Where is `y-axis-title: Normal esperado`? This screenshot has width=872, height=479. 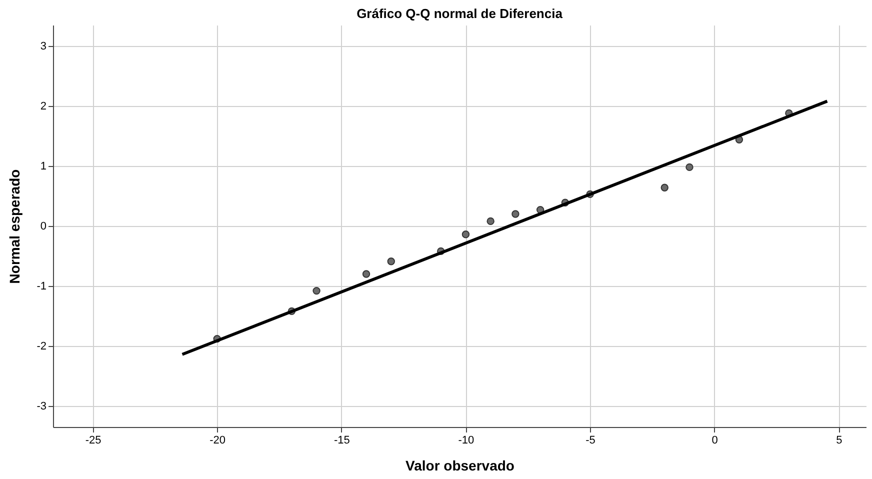
y-axis-title: Normal esperado is located at coordinates (14, 226).